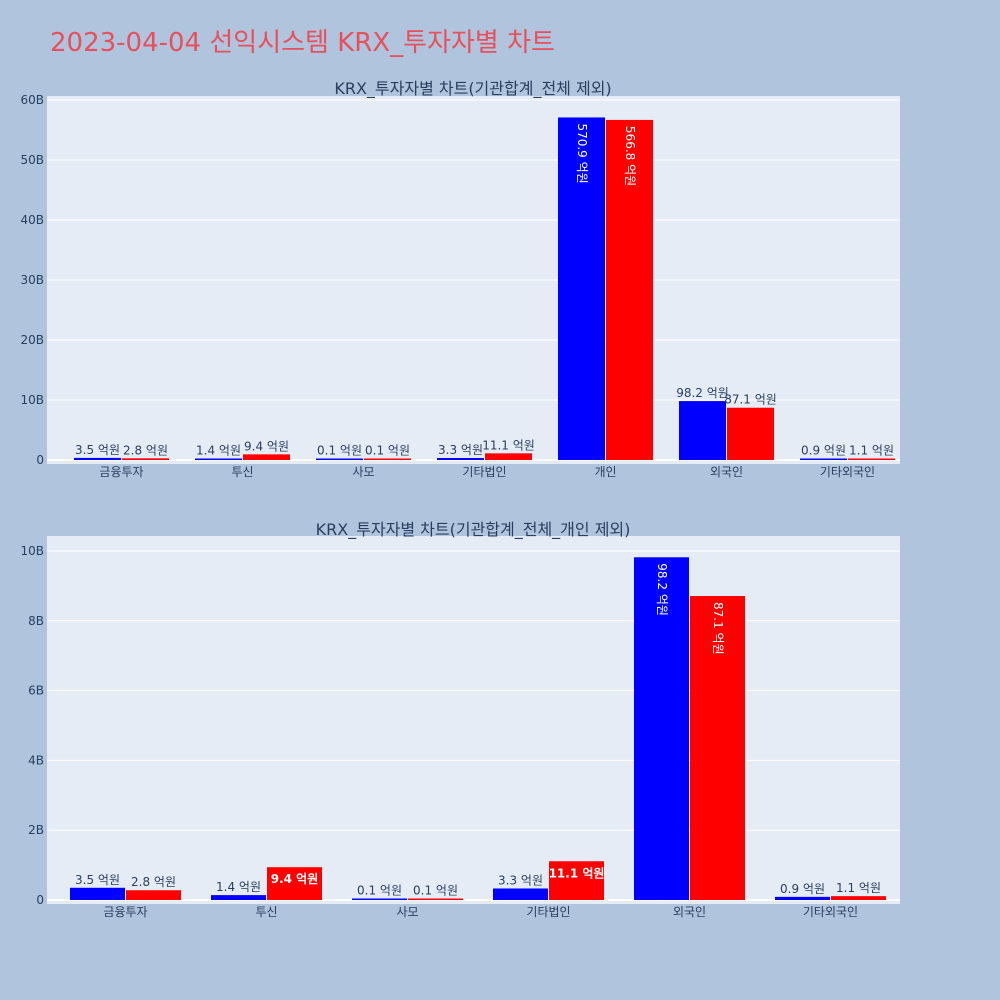  Describe the element at coordinates (32, 160) in the screenshot. I see `y-tick-label: 50B` at that location.